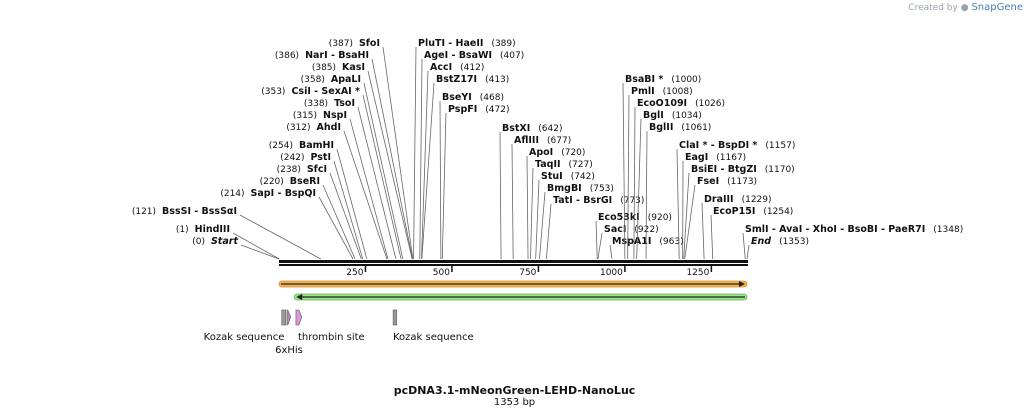  What do you see at coordinates (212, 229) in the screenshot?
I see `site-label: HindIII` at bounding box center [212, 229].